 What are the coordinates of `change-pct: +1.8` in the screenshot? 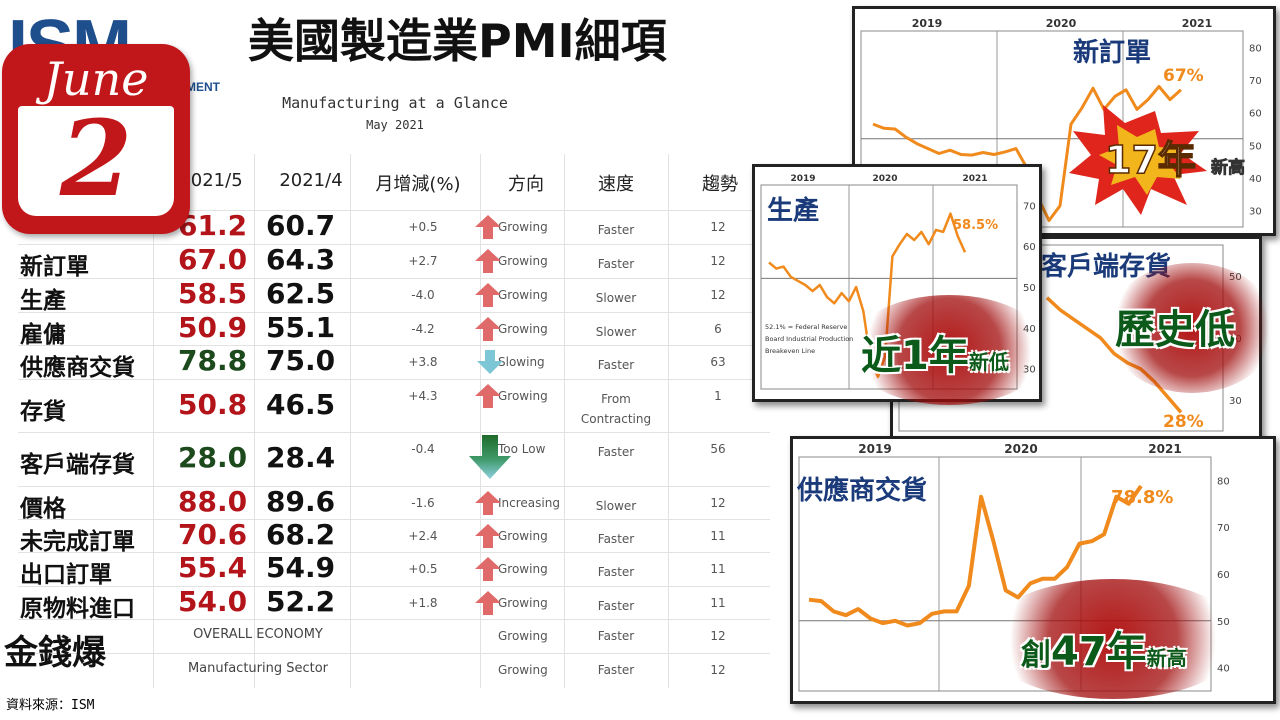 It's located at (423, 603).